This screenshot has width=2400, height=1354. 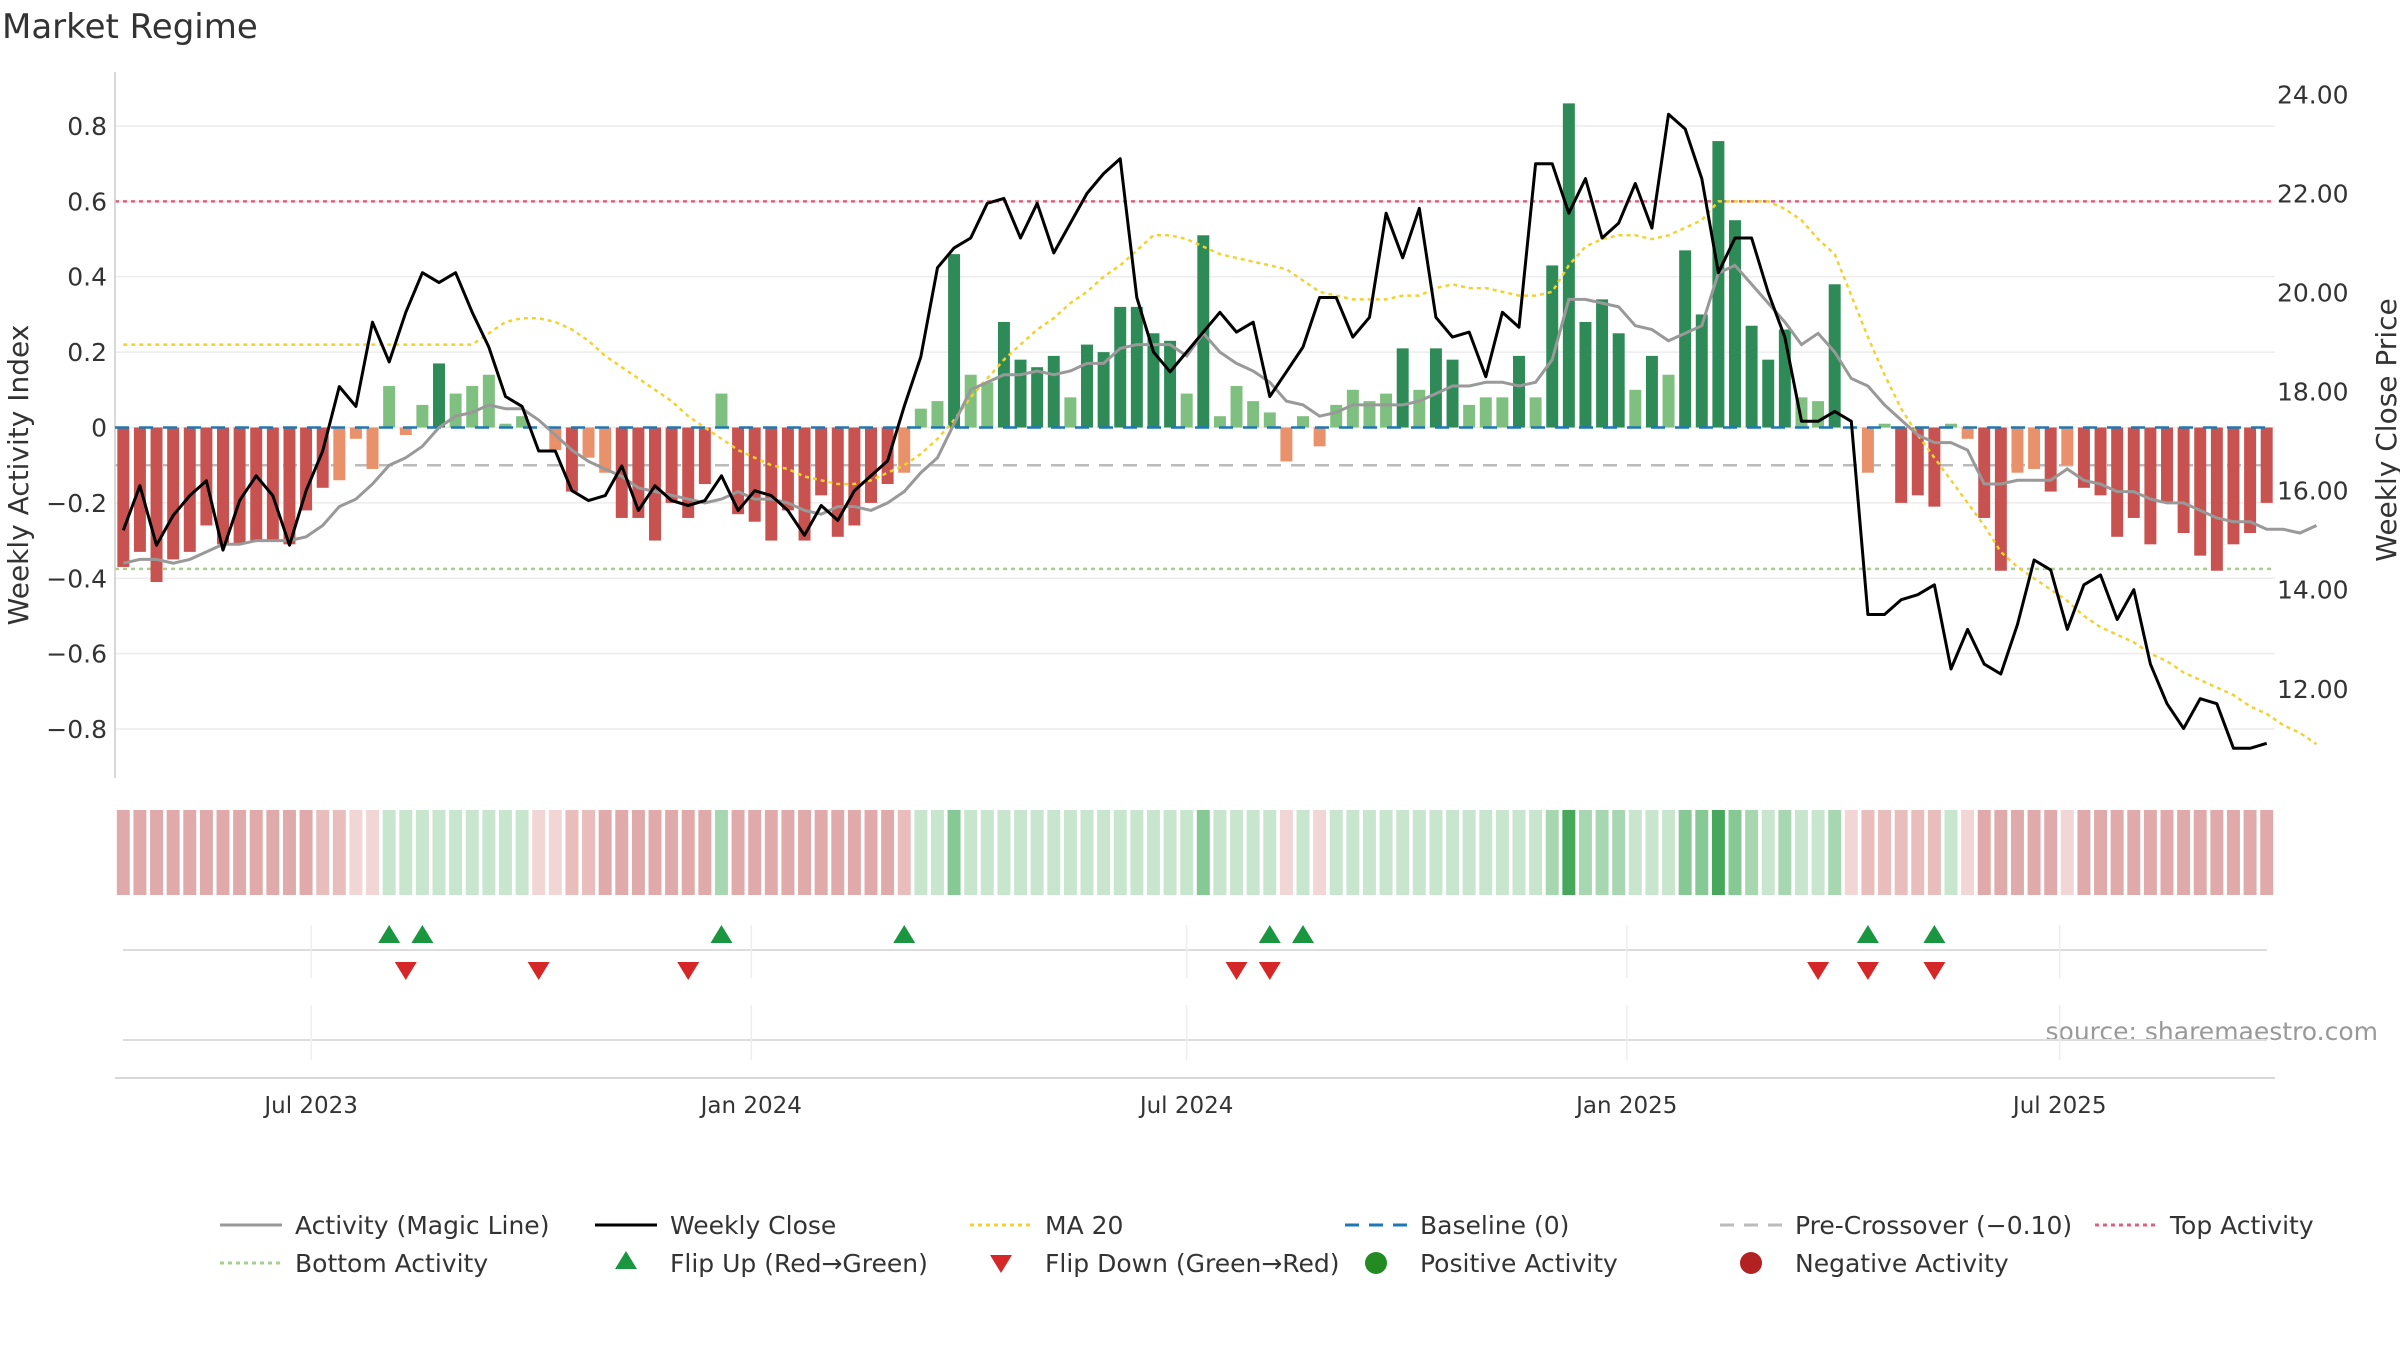 I want to click on legend-label: Flip Down (Green→Red), so click(x=1192, y=1263).